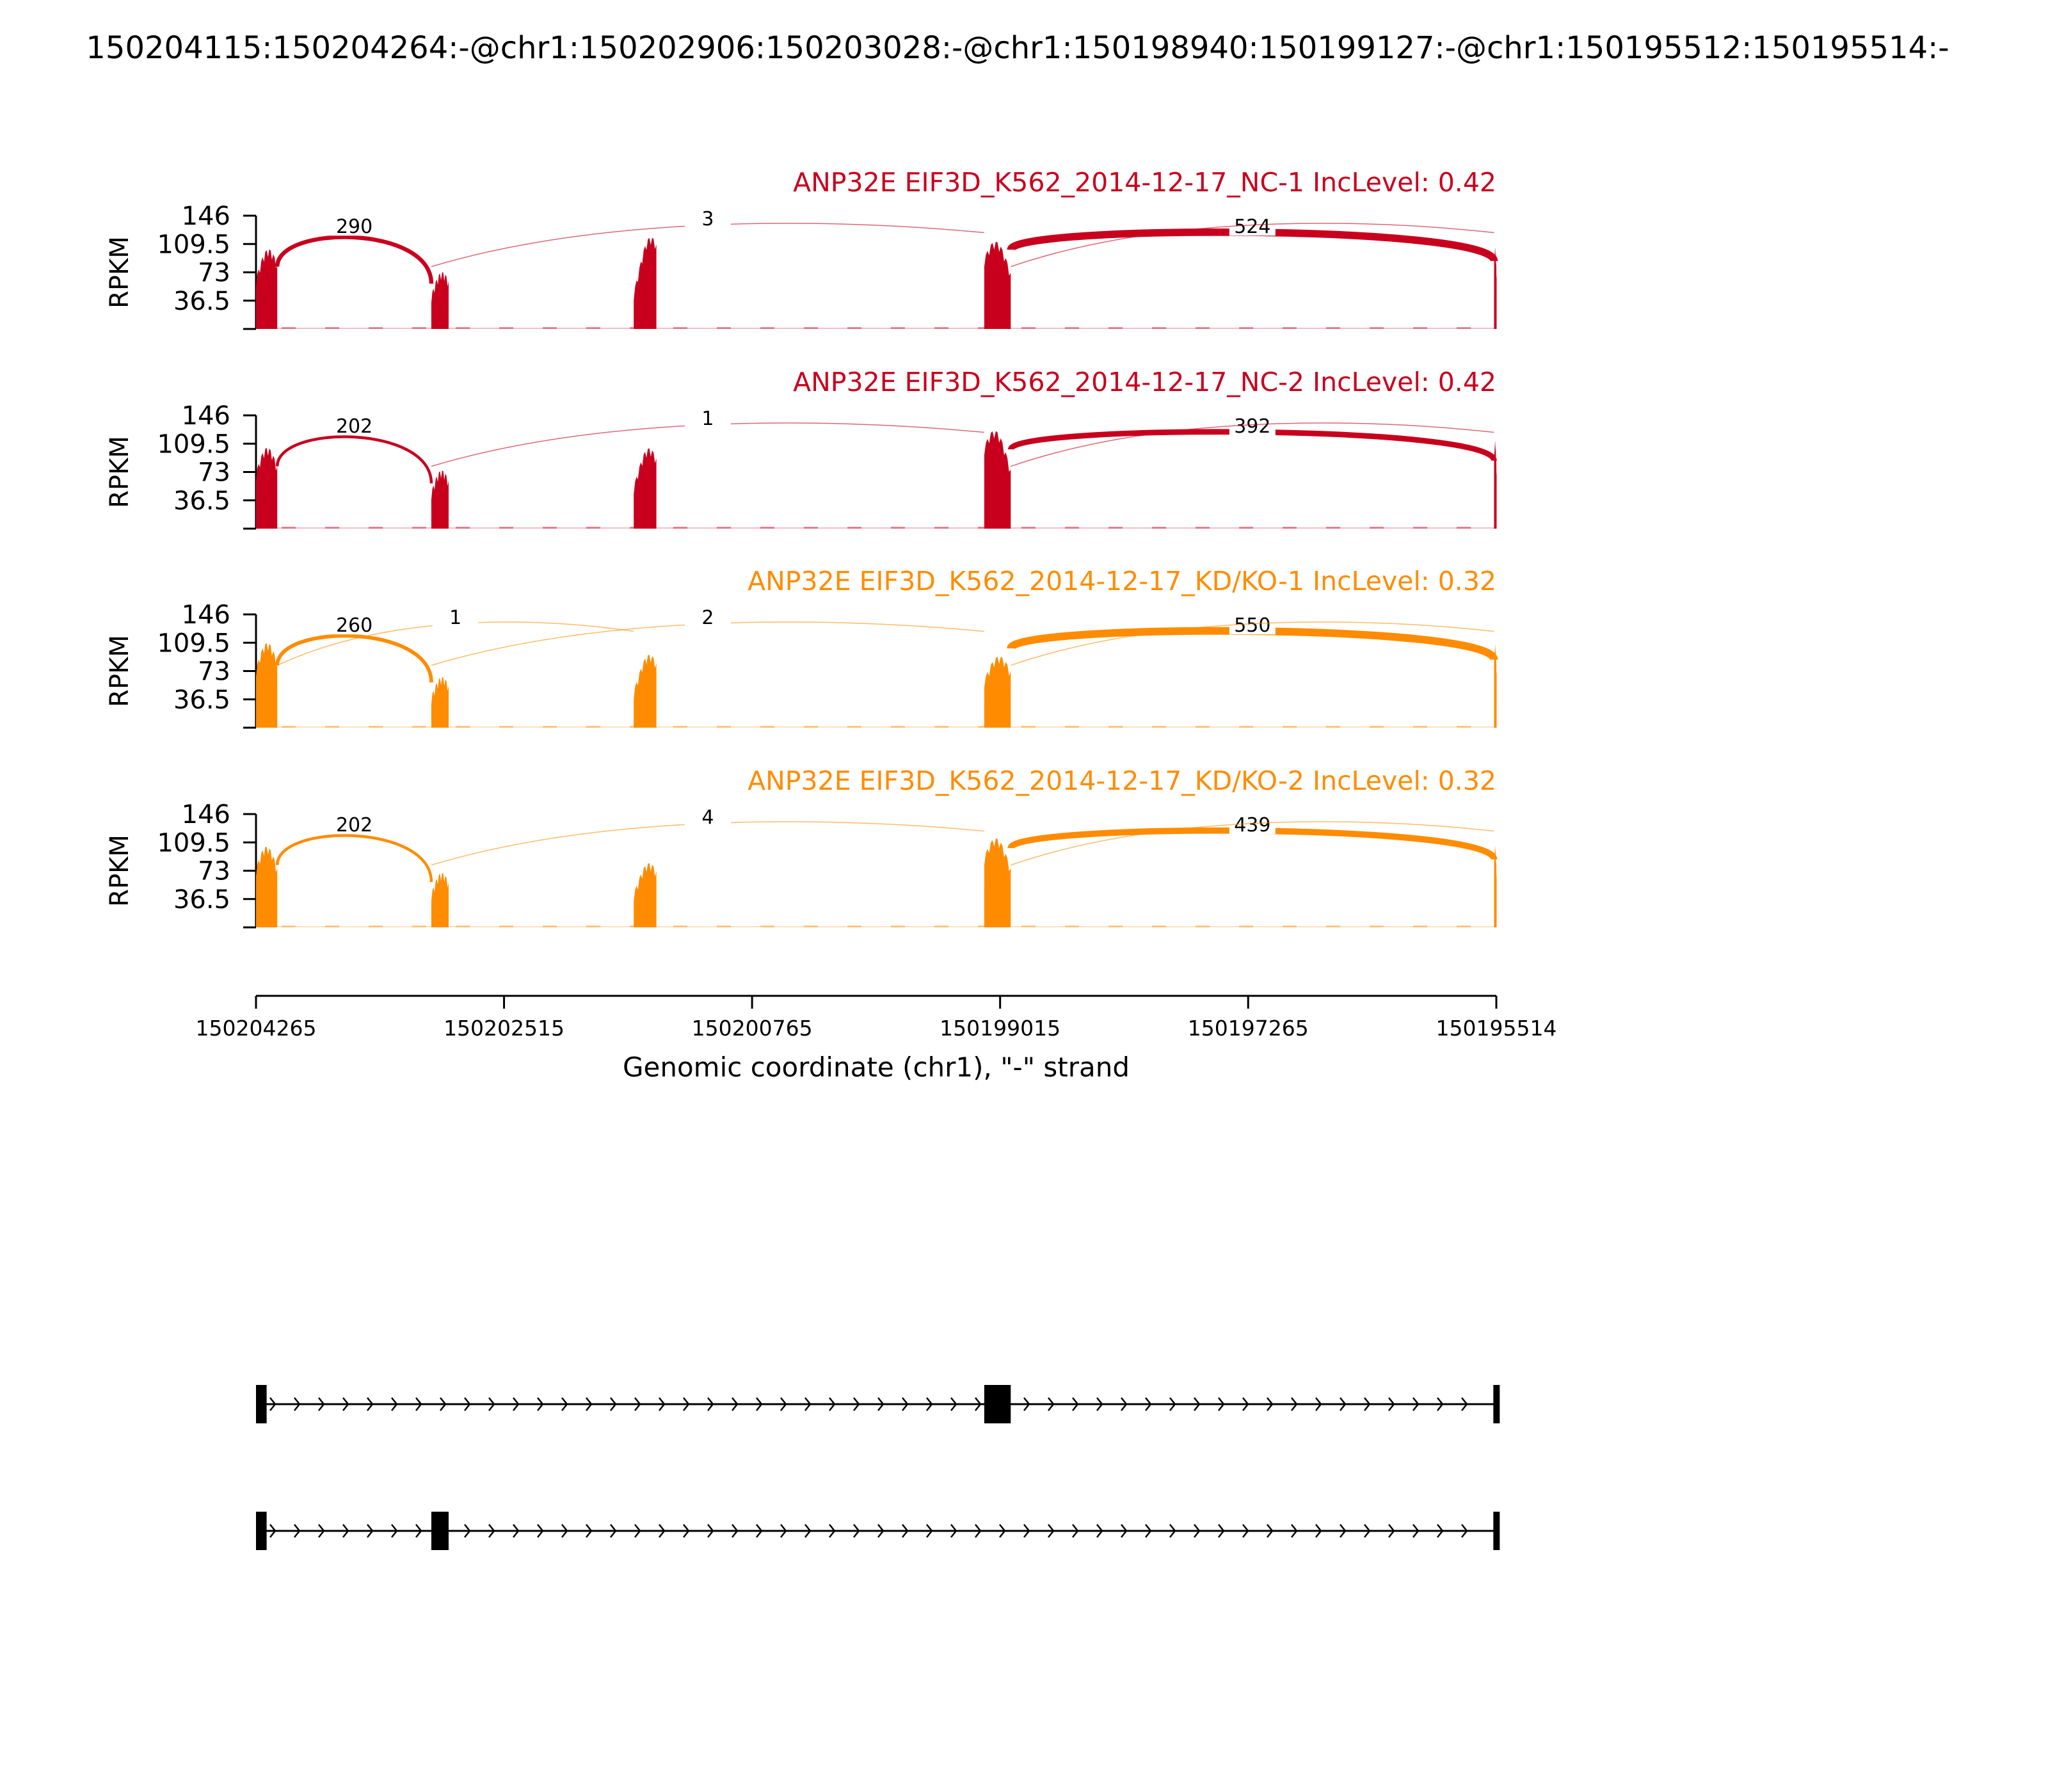 The image size is (2048, 1792). Describe the element at coordinates (455, 618) in the screenshot. I see `junction-count-label: 1` at that location.